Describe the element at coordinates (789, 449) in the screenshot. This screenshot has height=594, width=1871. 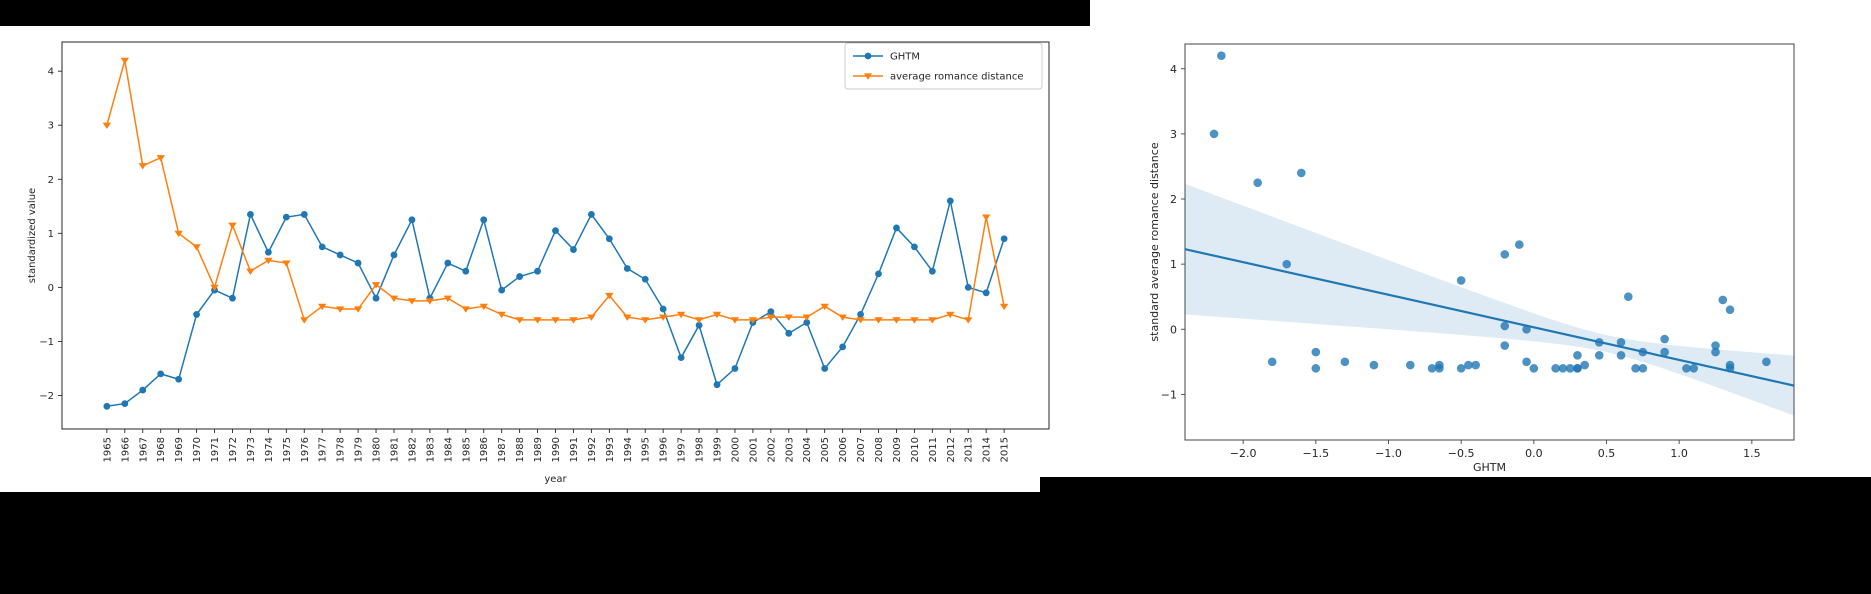
I see `x-tick-label: 2003` at that location.